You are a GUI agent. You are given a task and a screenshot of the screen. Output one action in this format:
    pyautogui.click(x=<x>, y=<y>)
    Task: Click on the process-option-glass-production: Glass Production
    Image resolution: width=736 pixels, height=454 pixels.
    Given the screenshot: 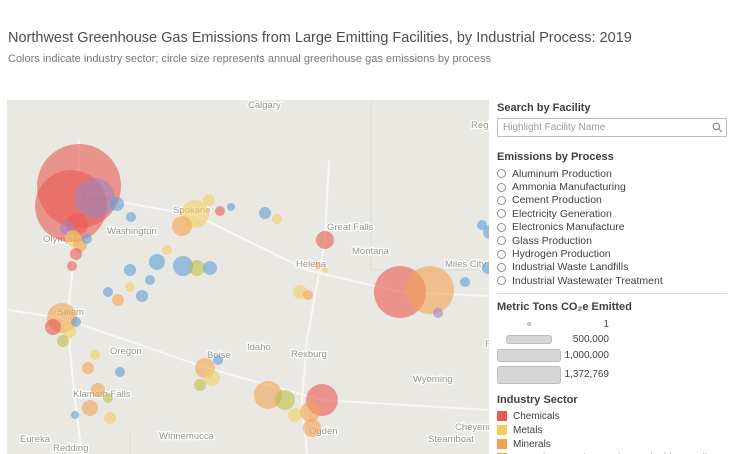 What is the action you would take?
    pyautogui.click(x=612, y=240)
    